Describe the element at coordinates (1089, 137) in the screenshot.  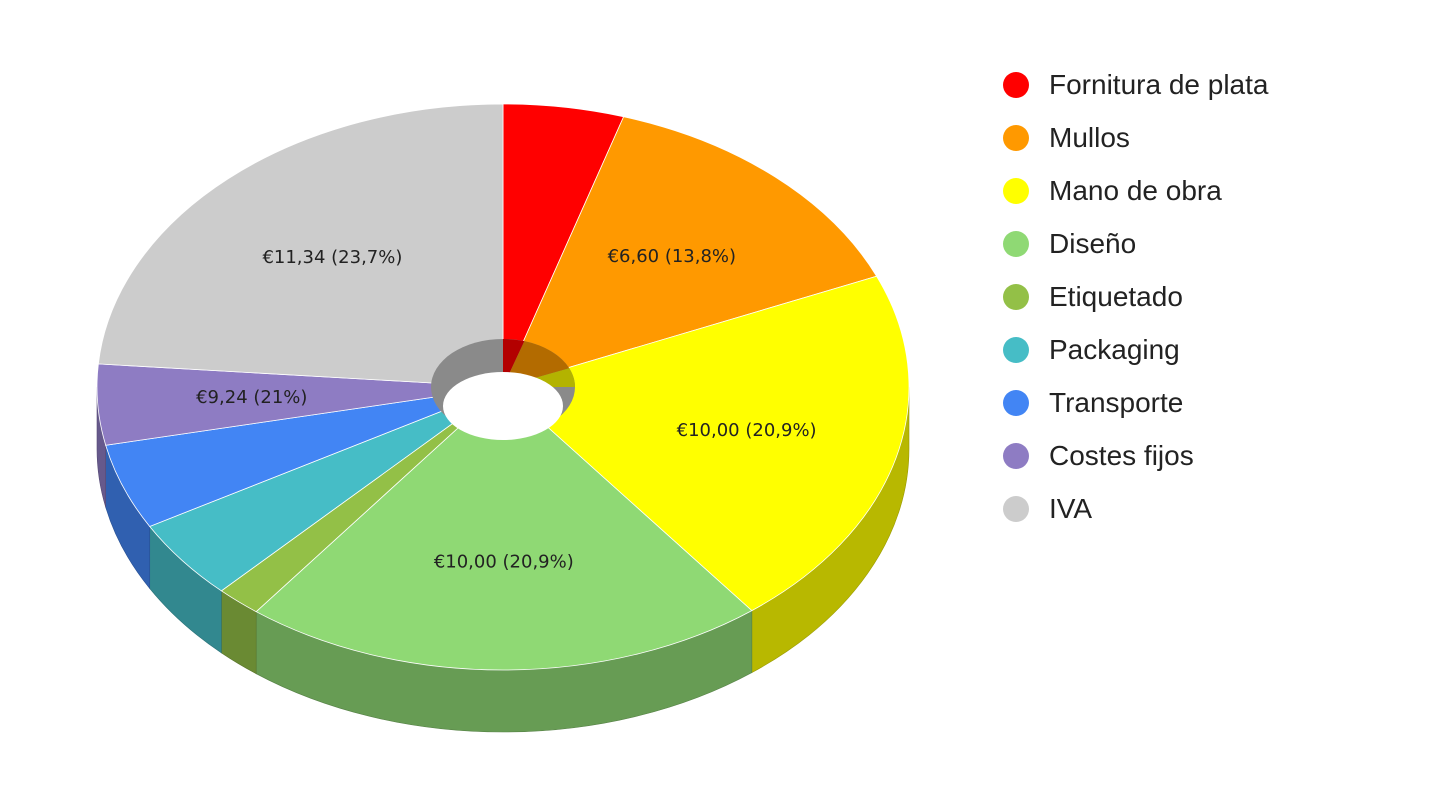
I see `legend-label: Mullos` at that location.